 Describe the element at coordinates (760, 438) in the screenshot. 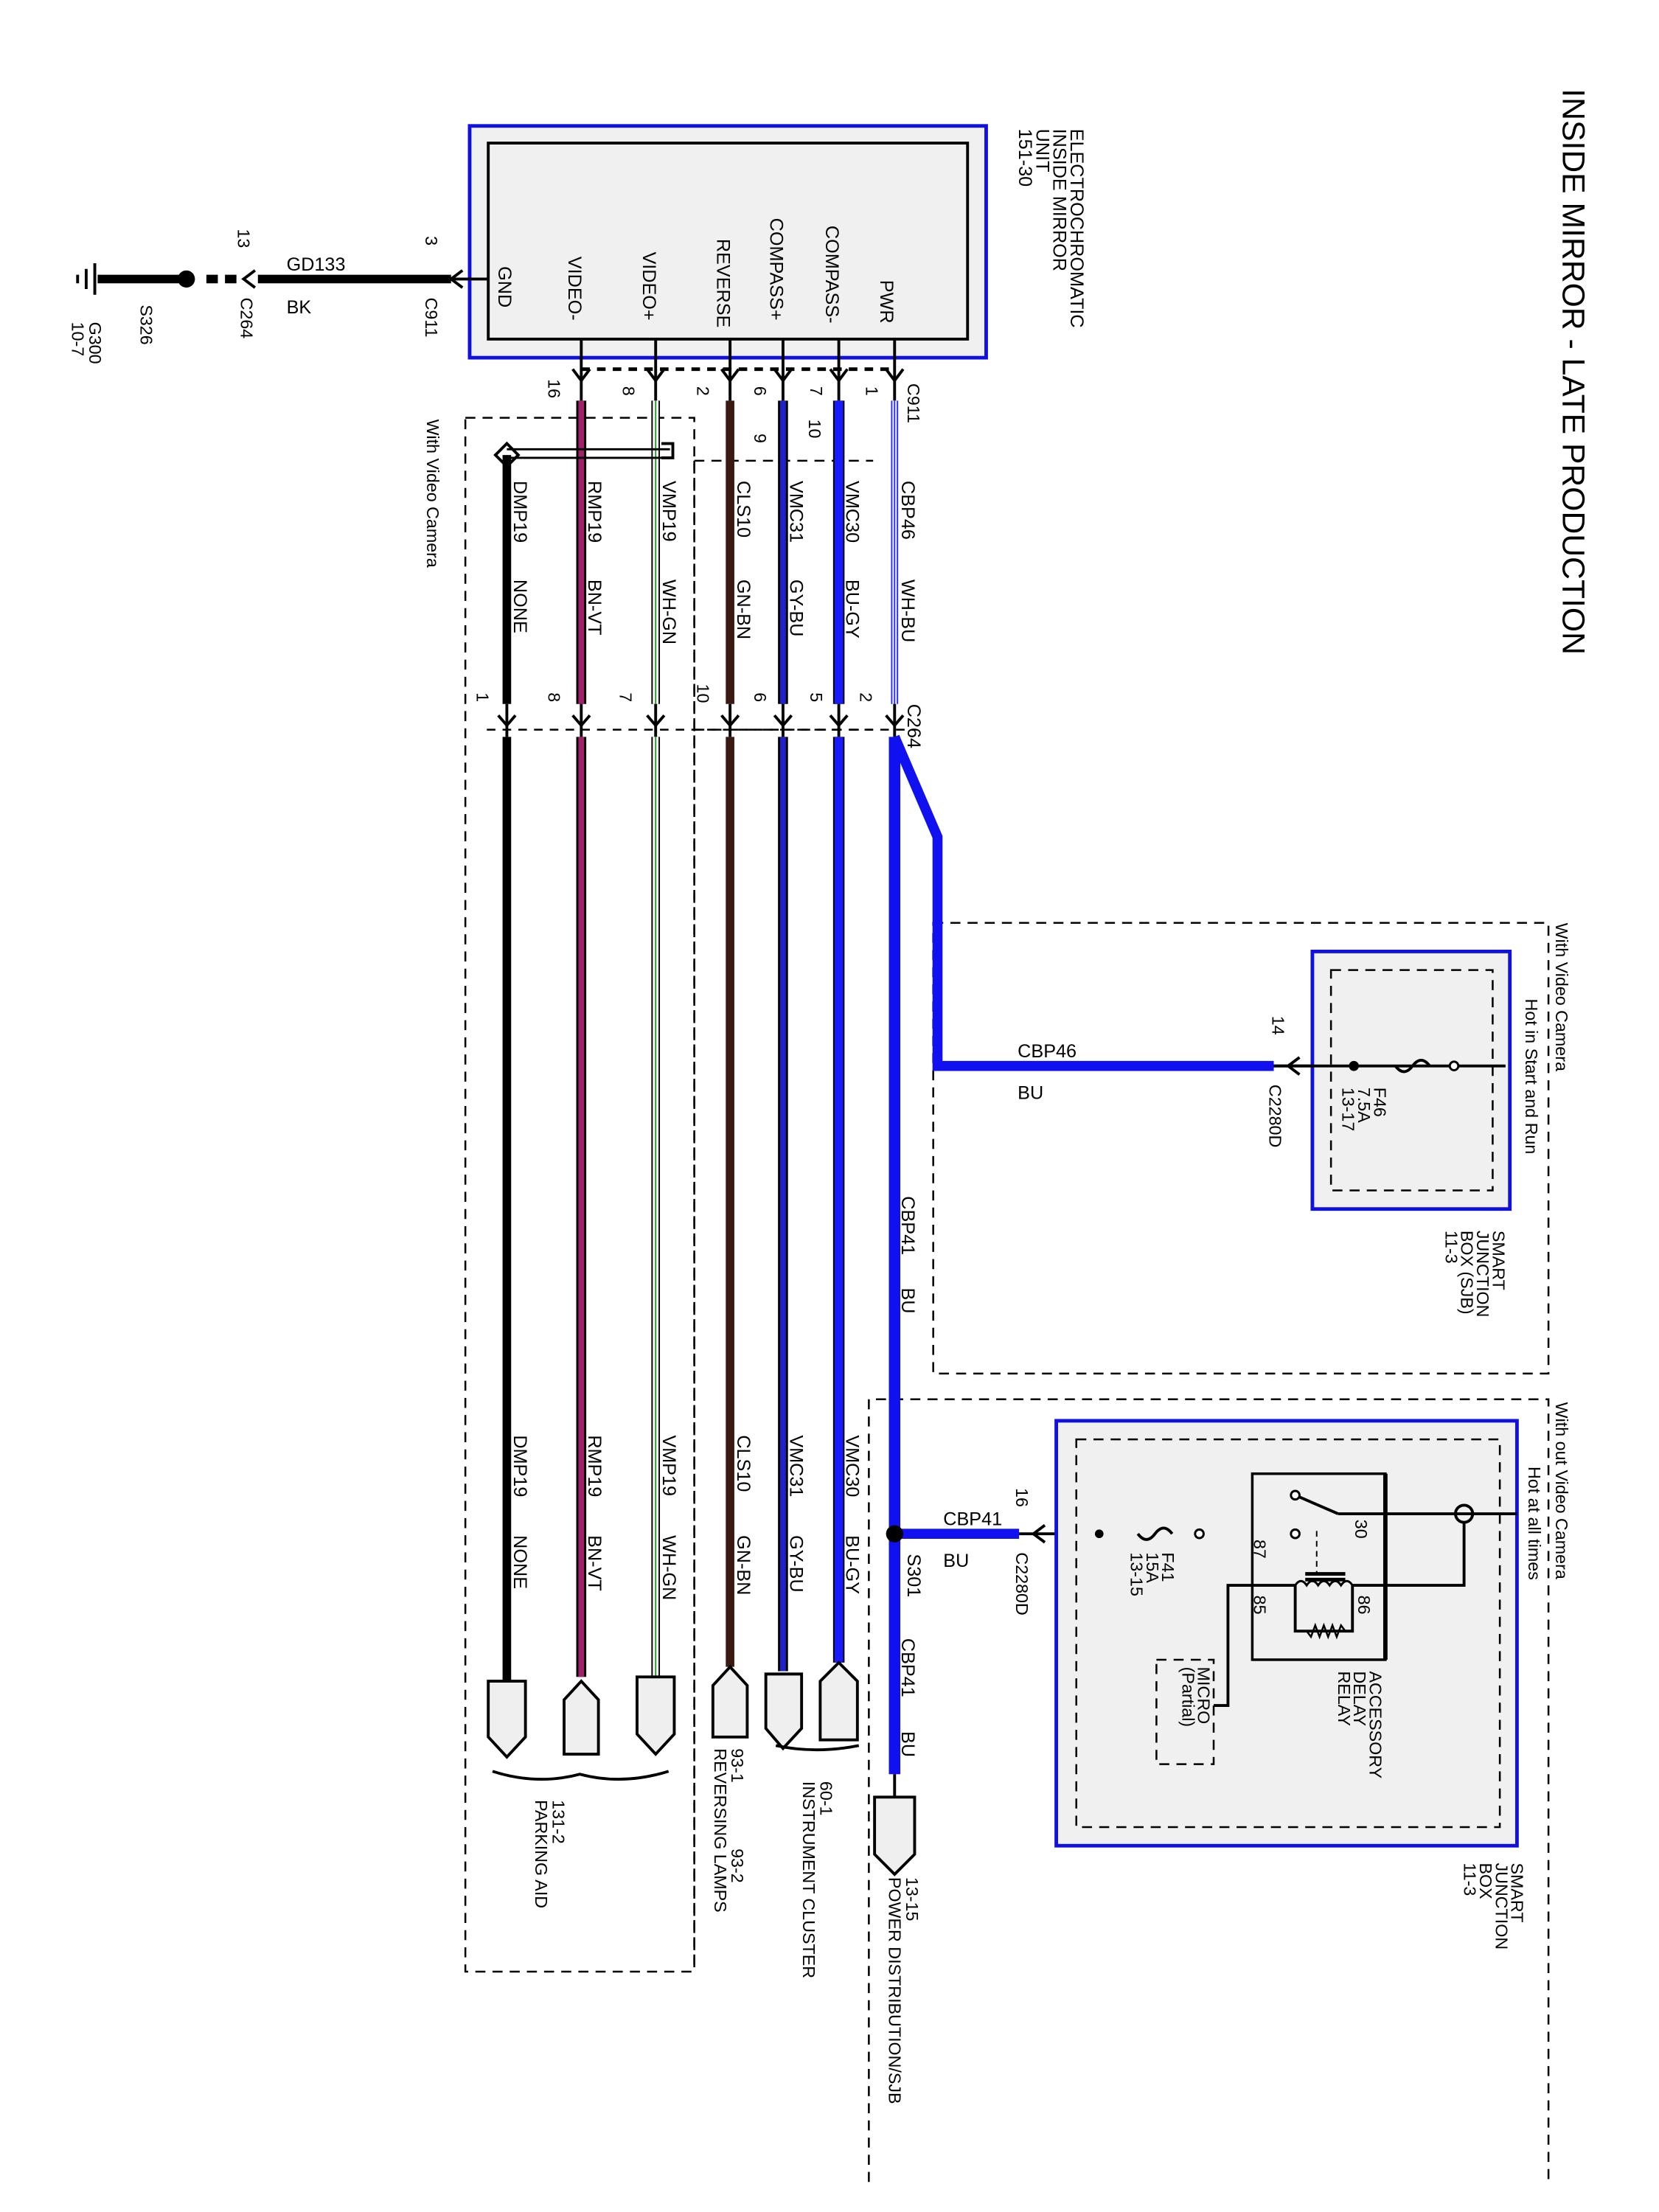

I see `pin-number: 9` at that location.